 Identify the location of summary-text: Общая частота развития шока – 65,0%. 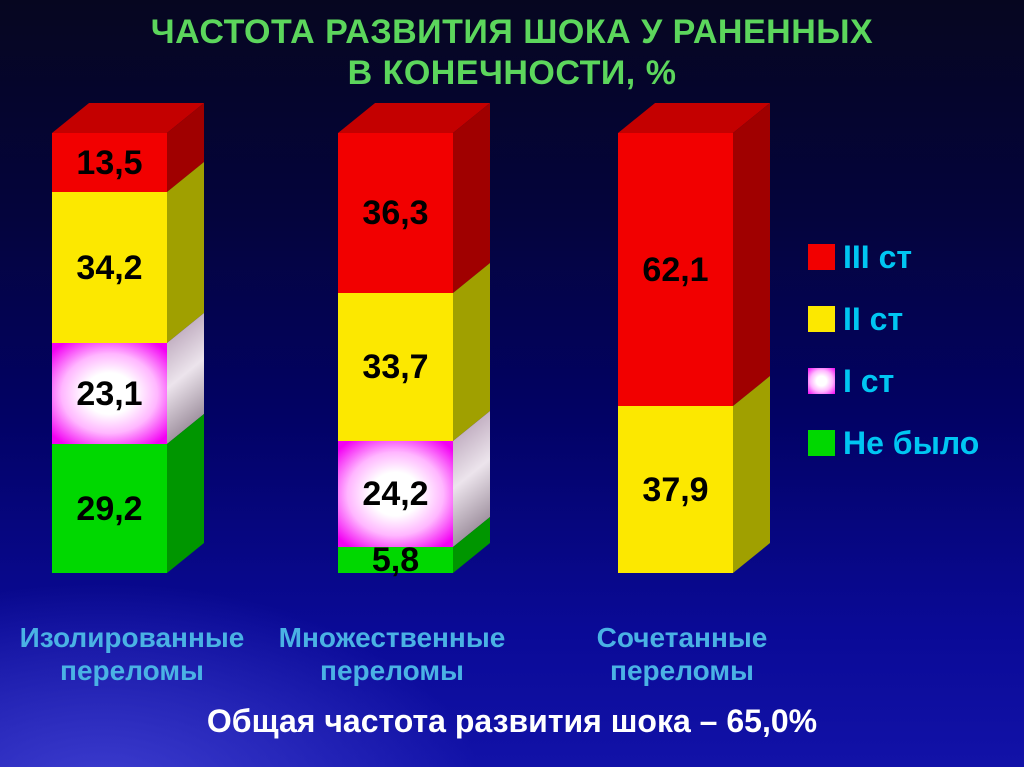
(512, 721).